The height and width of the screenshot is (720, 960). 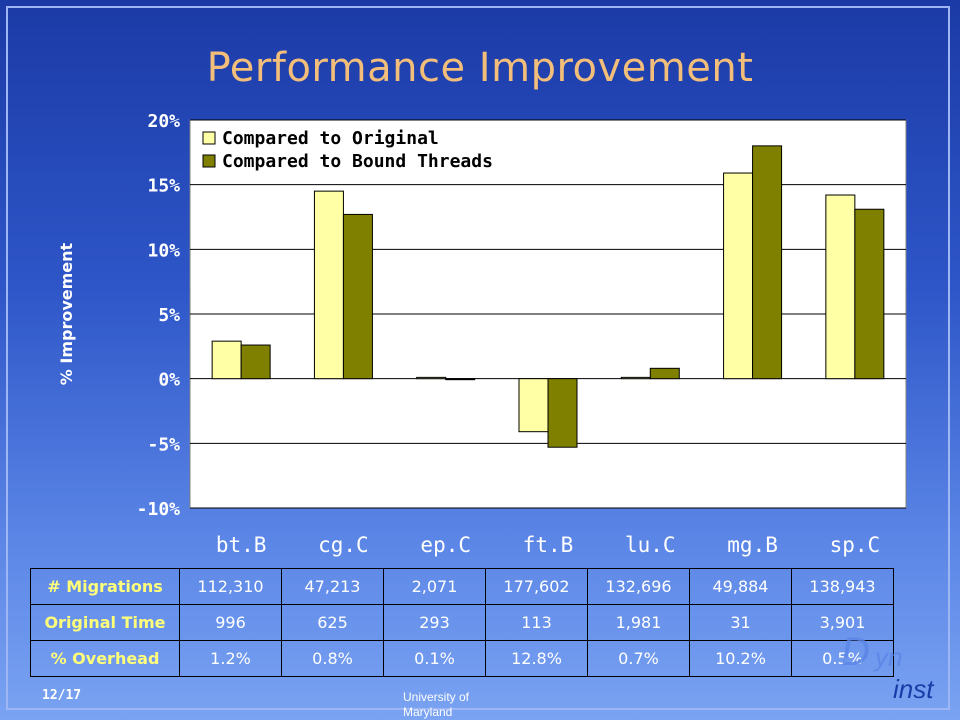 What do you see at coordinates (638, 658) in the screenshot?
I see `table-cell: 0.7%` at bounding box center [638, 658].